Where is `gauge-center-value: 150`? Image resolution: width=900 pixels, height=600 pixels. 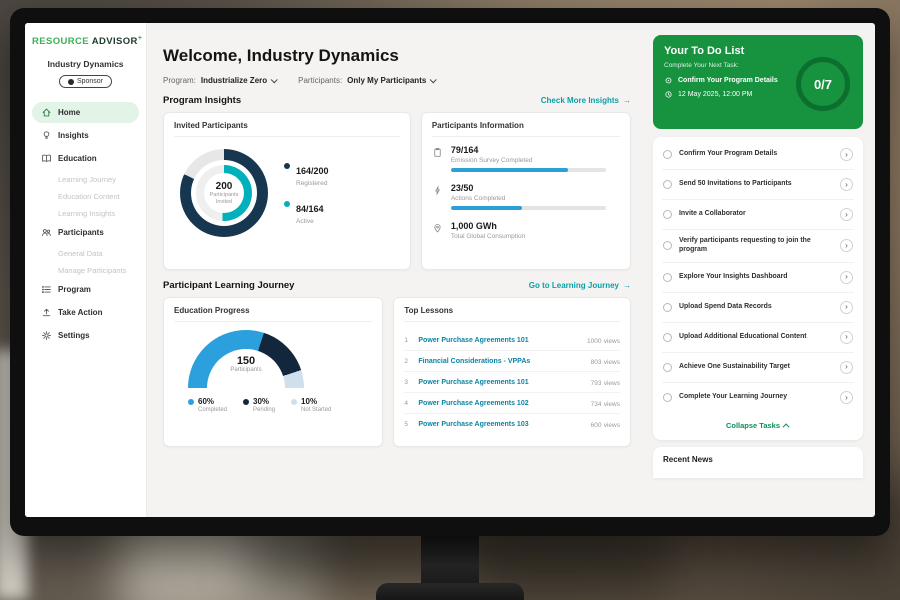 gauge-center-value: 150 is located at coordinates (246, 361).